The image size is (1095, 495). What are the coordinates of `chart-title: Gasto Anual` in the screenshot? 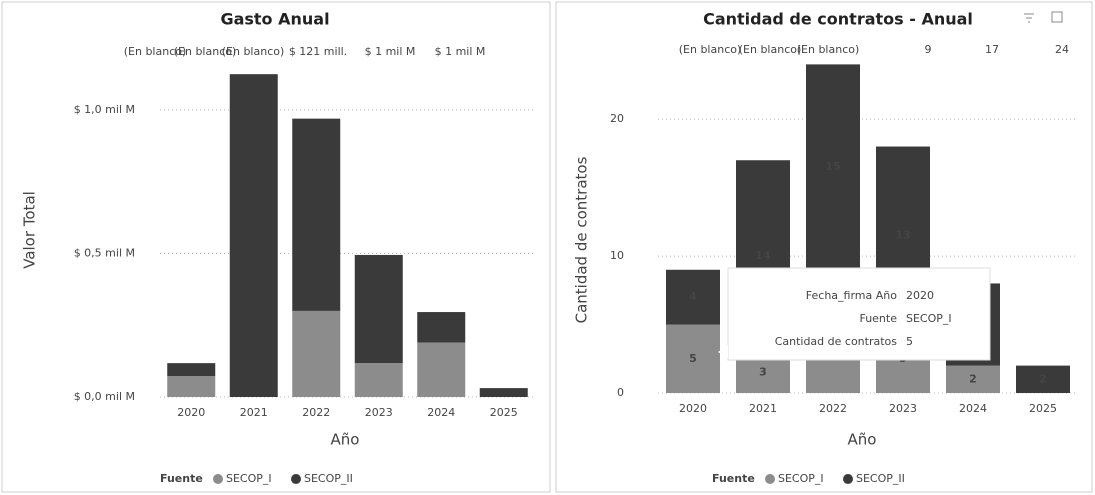 It's located at (274, 19).